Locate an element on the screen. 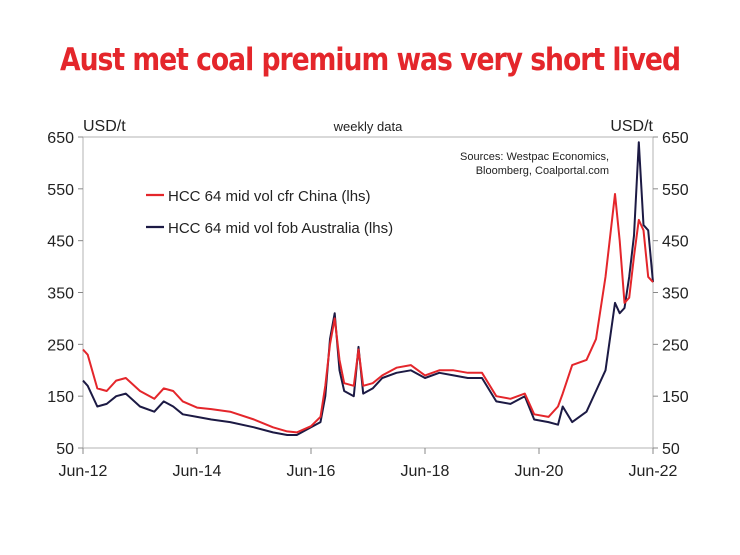  x-tick-label: Jun-22 is located at coordinates (653, 471).